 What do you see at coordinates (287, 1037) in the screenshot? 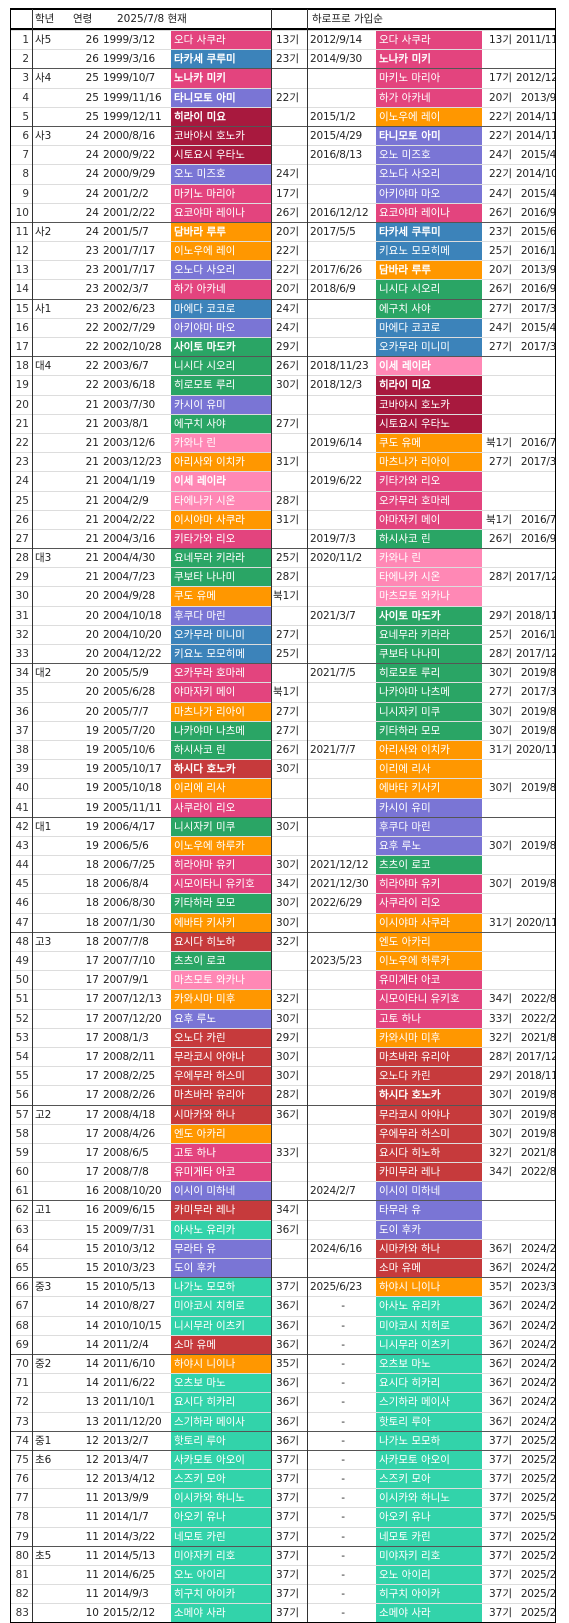
I see `generation-cell: 29기` at bounding box center [287, 1037].